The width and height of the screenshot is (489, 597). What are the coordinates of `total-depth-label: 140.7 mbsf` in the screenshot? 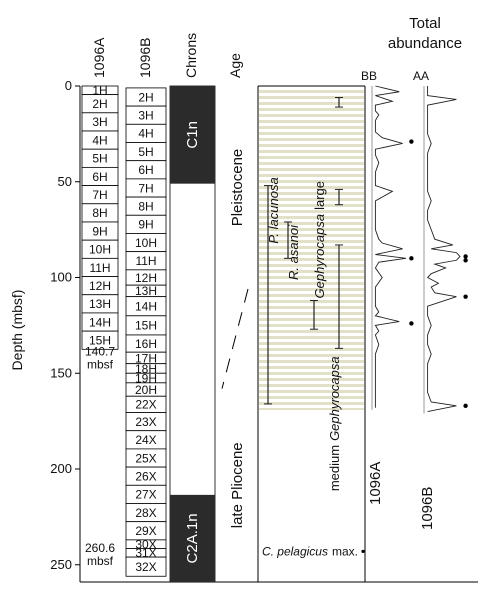 It's located at (100, 357).